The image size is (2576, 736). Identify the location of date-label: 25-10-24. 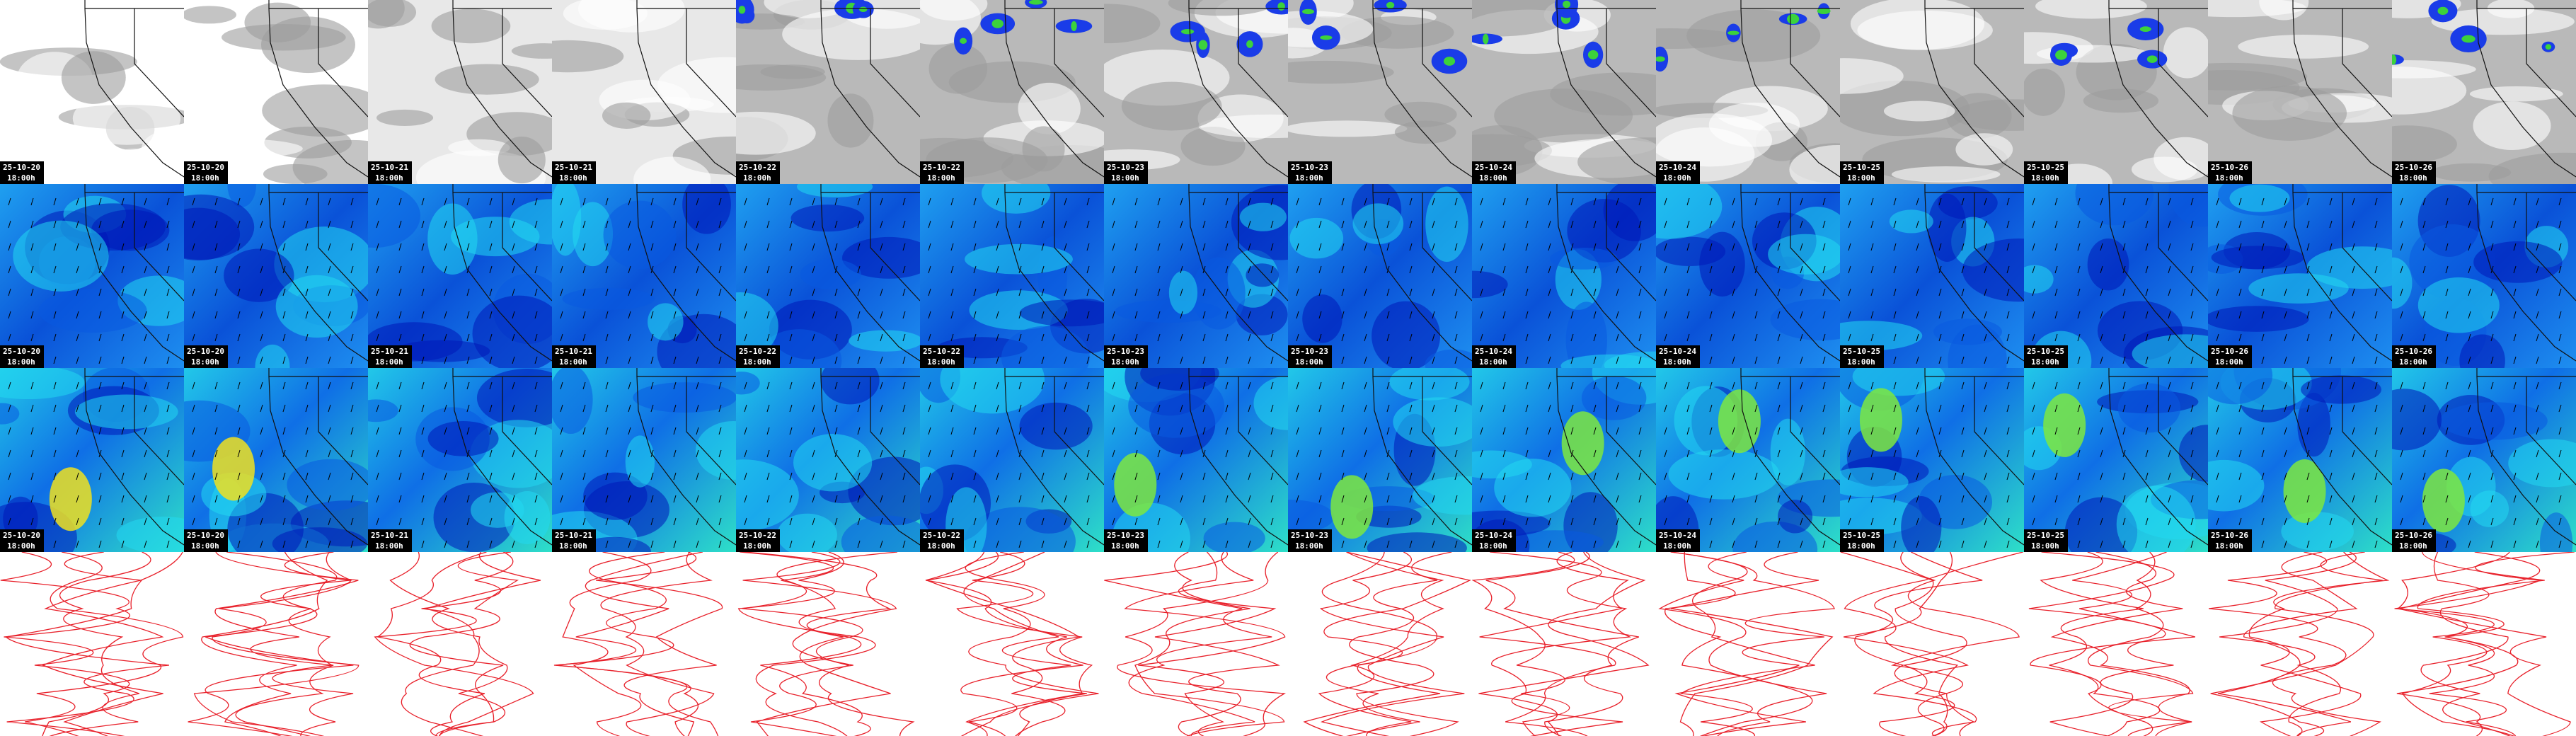
(1678, 167).